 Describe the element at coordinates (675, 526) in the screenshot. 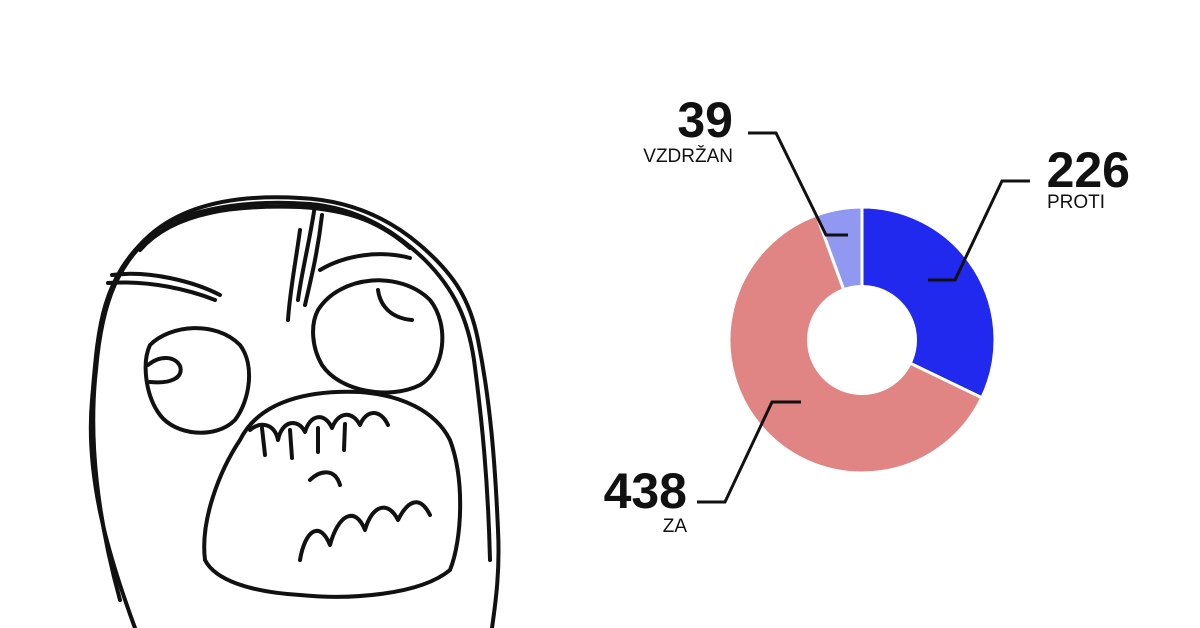

I see `category-label-za: ZA` at that location.